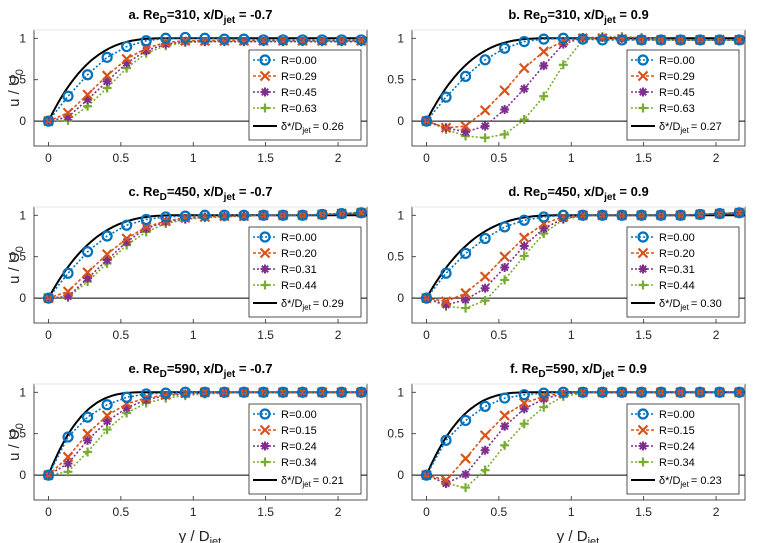  What do you see at coordinates (524, 14) in the screenshot?
I see `title-prefix: b. Re` at bounding box center [524, 14].